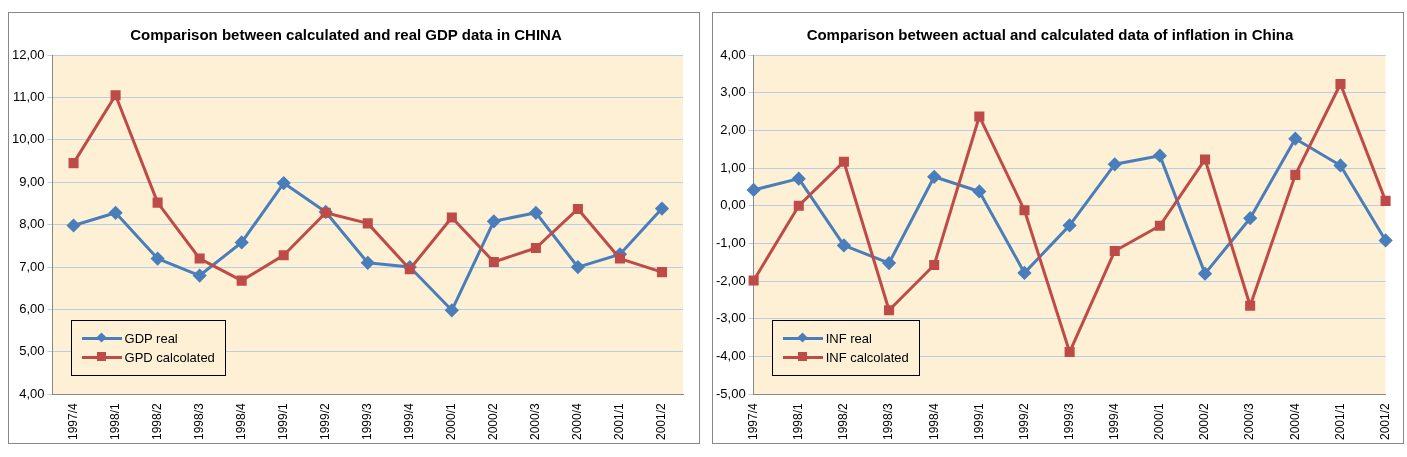 The width and height of the screenshot is (1407, 457). What do you see at coordinates (730, 318) in the screenshot?
I see `y-tick-label: -3,00` at bounding box center [730, 318].